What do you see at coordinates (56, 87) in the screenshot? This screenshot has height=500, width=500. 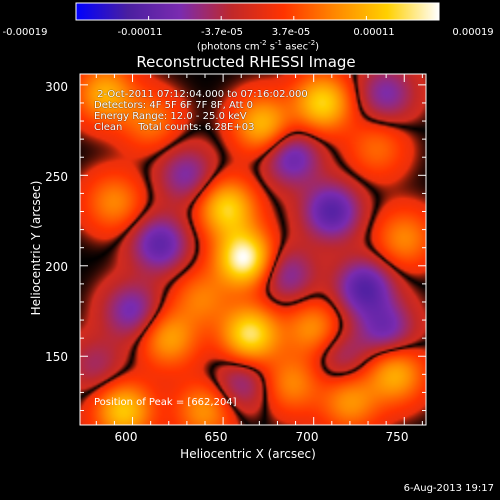 I see `y-tick-label: 300` at bounding box center [56, 87].